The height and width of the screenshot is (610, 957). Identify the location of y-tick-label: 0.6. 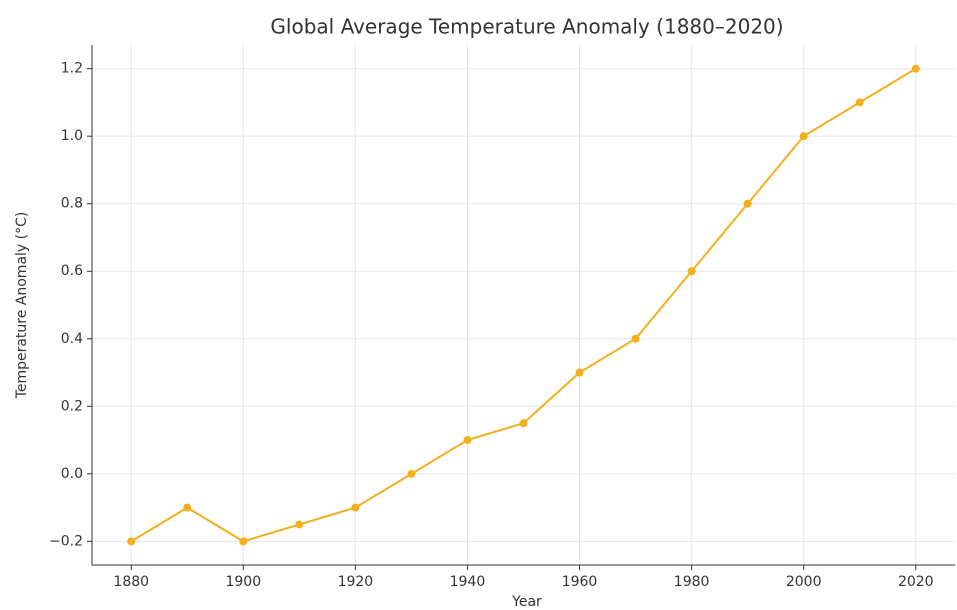
(72, 271).